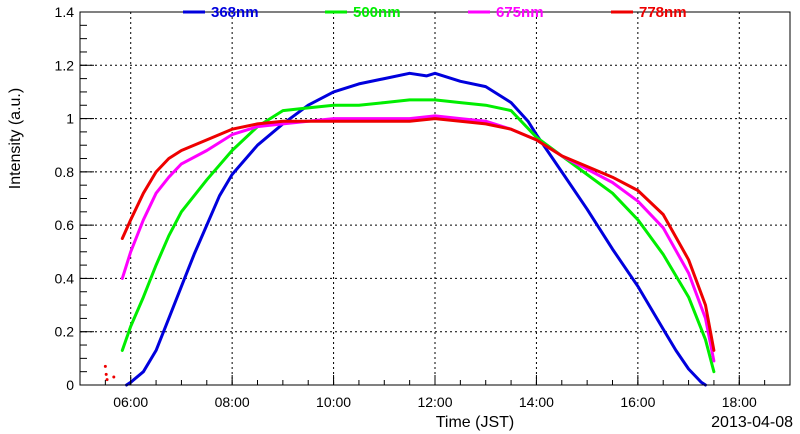  What do you see at coordinates (65, 172) in the screenshot?
I see `y-tick-label: 0.8` at bounding box center [65, 172].